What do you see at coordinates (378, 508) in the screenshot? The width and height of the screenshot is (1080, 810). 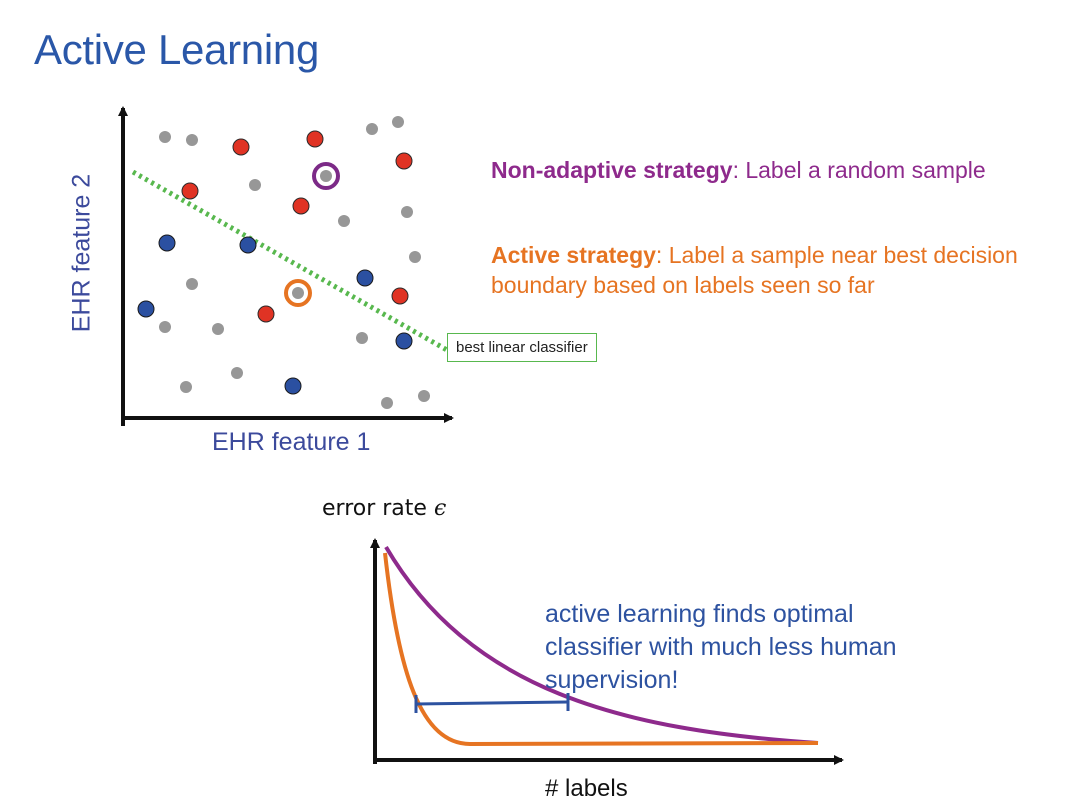 I see `error-rate-text: error rate` at bounding box center [378, 508].